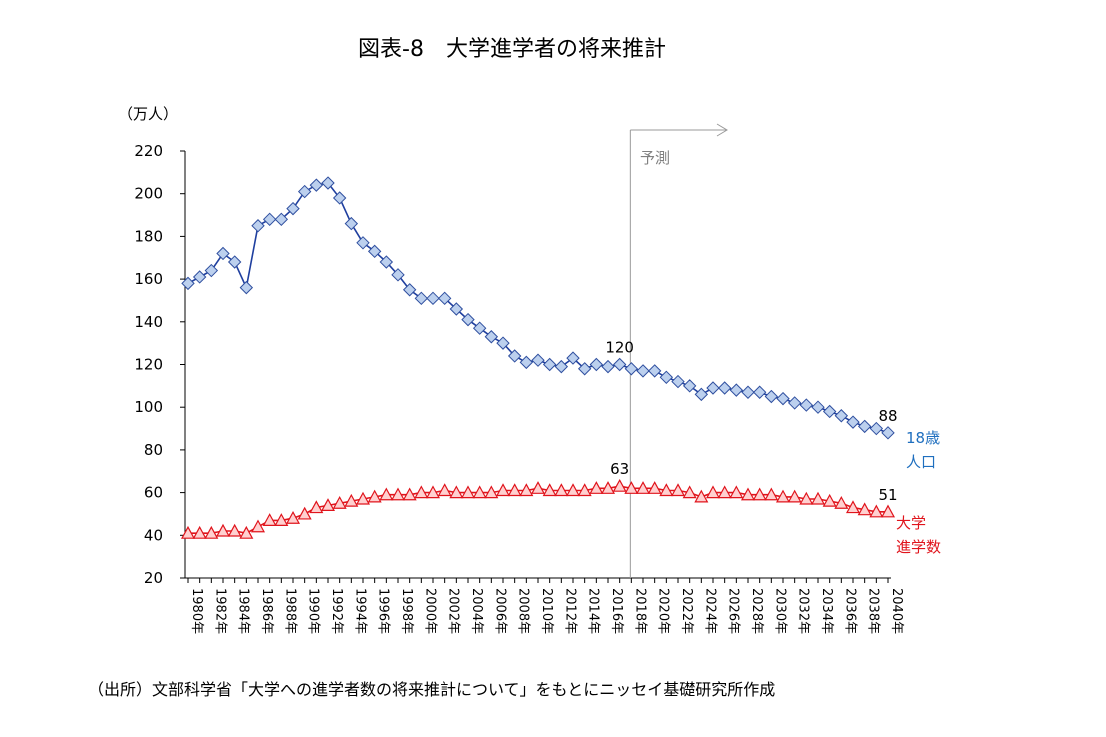 Image resolution: width=1106 pixels, height=737 pixels. I want to click on x-tick-label: 2032年, so click(803, 611).